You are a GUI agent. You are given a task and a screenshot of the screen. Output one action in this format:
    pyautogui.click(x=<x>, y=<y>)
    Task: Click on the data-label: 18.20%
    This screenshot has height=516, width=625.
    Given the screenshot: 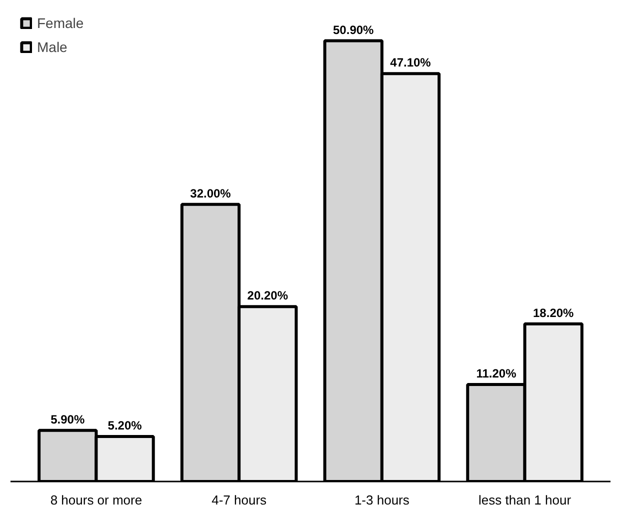 What is the action you would take?
    pyautogui.click(x=553, y=313)
    